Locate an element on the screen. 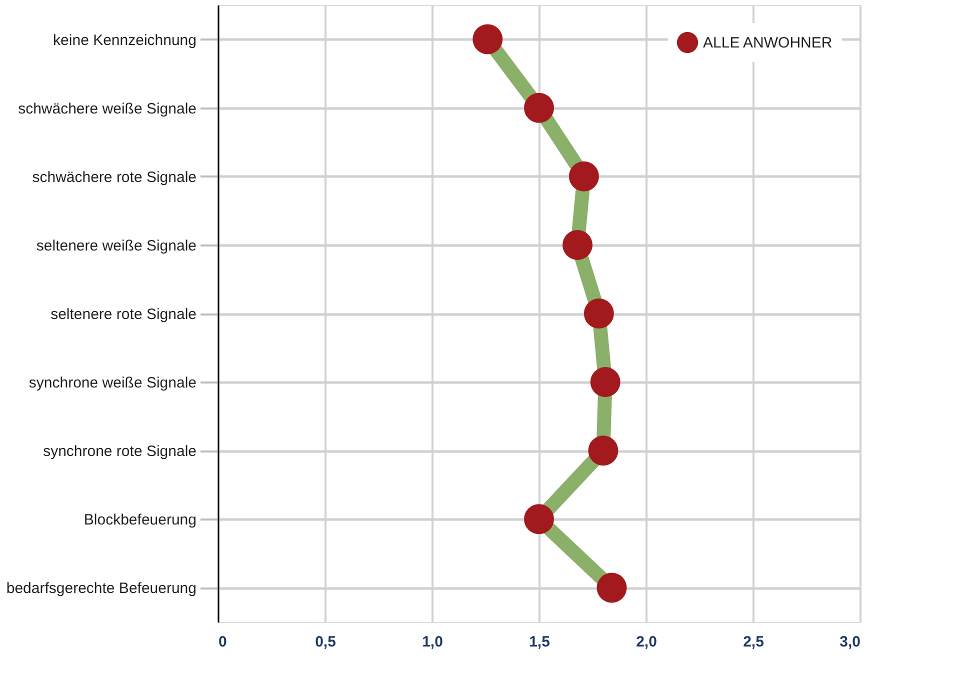  y-tick-label: schwächere rote Signale is located at coordinates (114, 177).